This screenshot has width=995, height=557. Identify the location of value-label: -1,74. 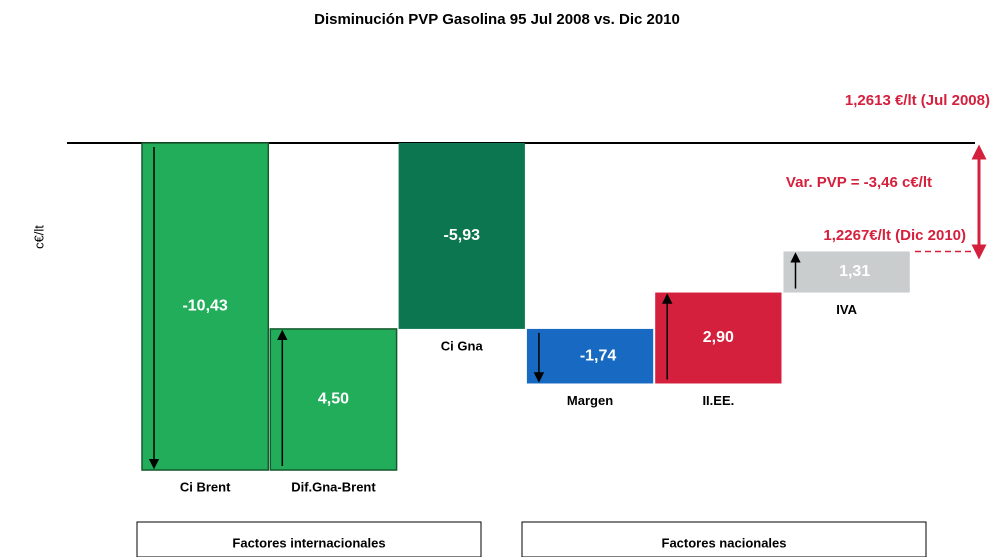
(598, 355).